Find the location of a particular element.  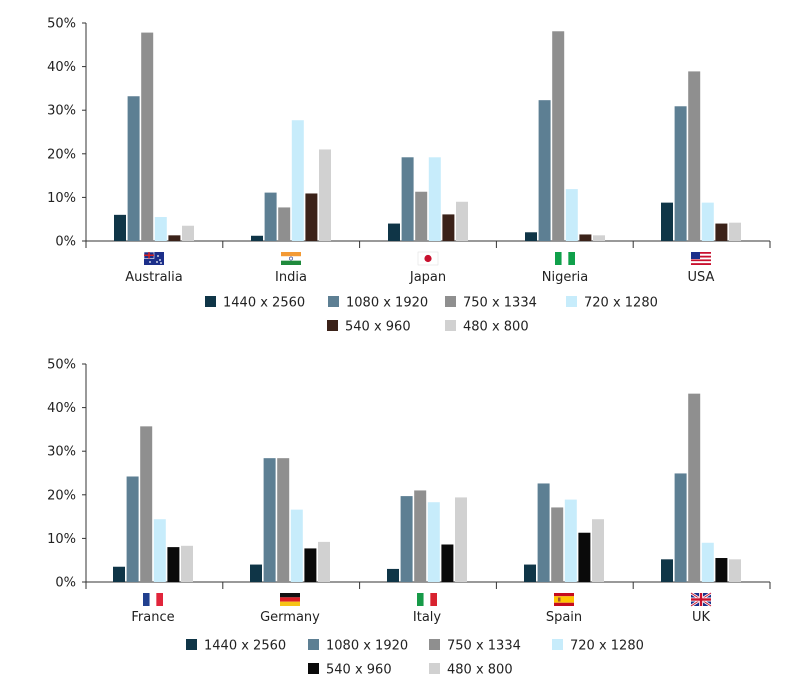

bar-usa-720x1280 is located at coordinates (707, 221).